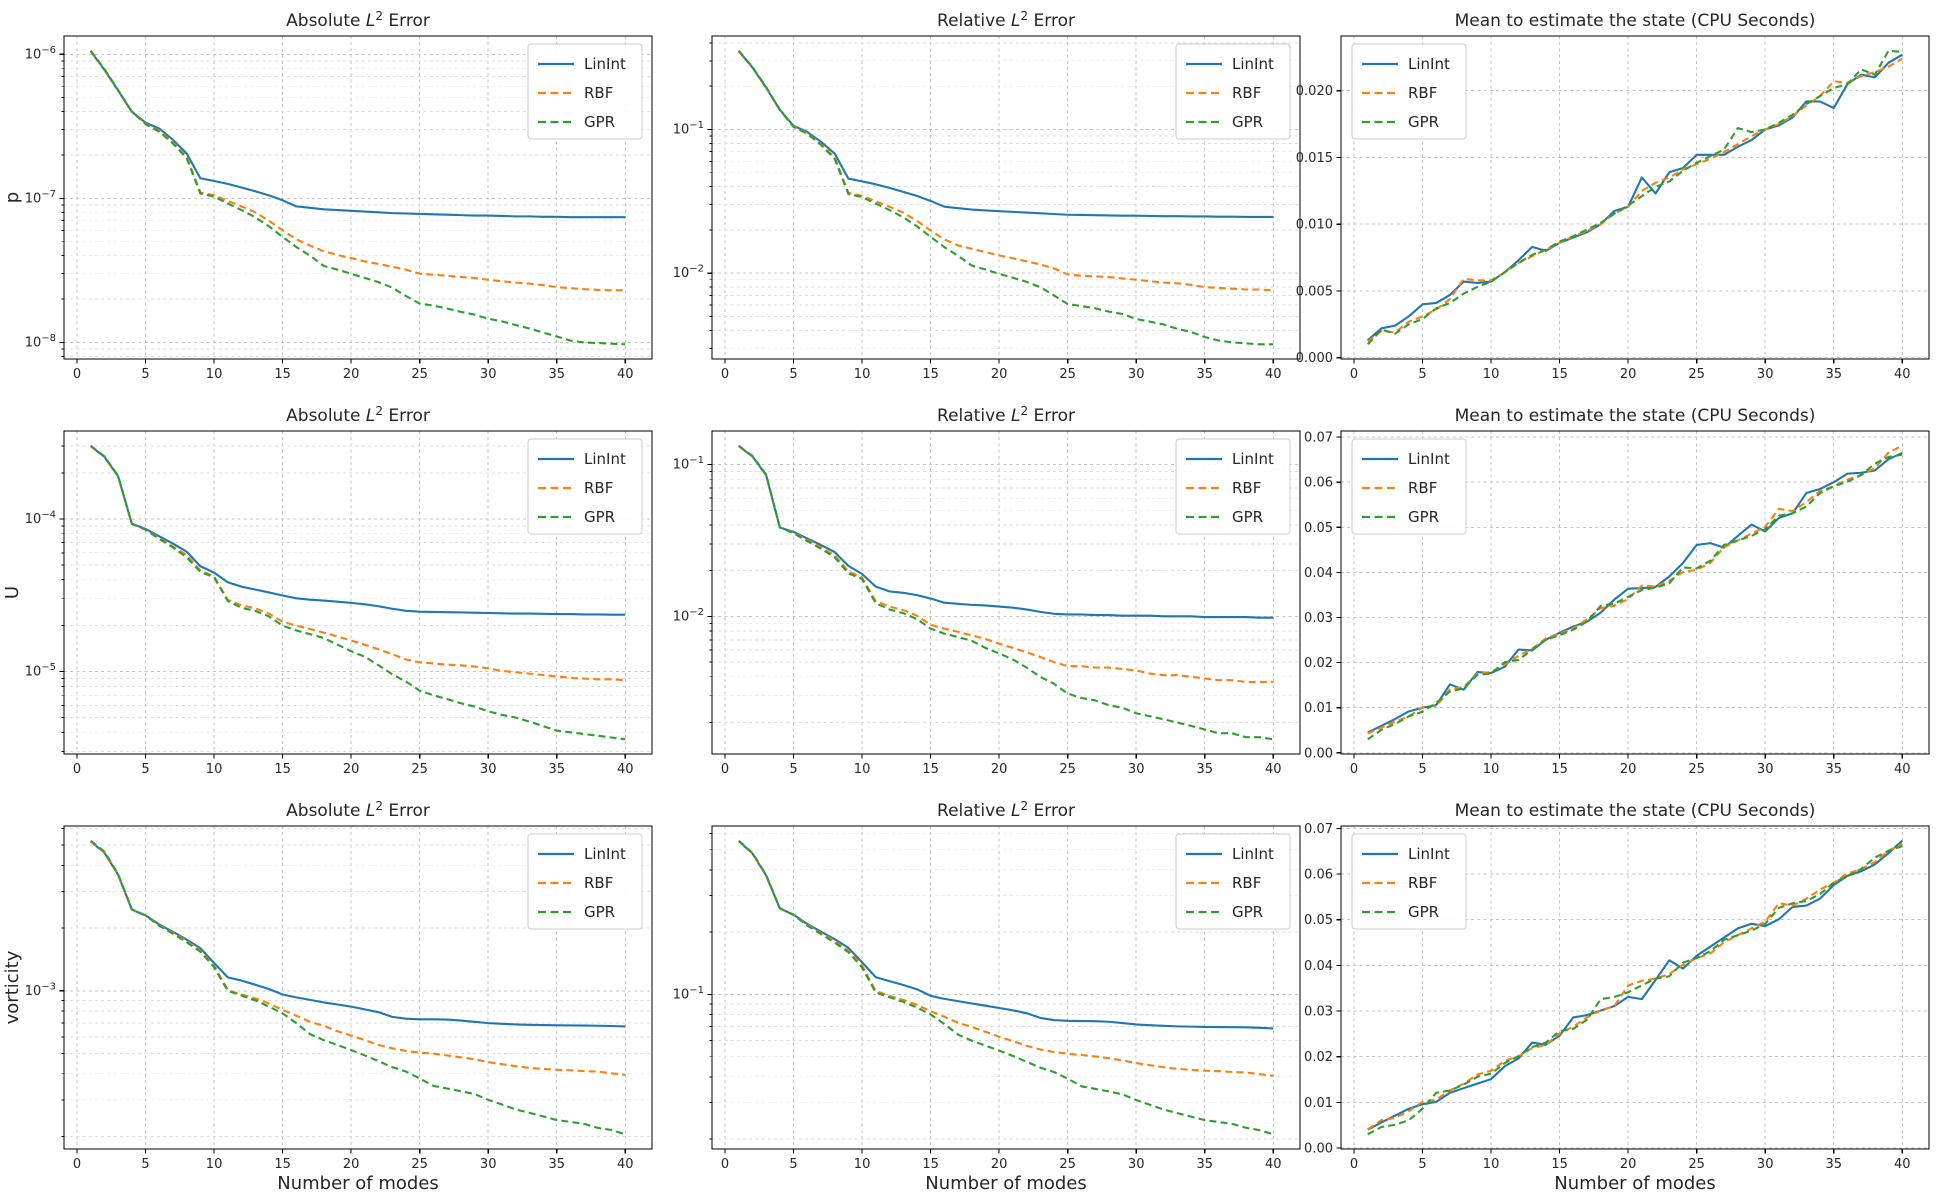 The width and height of the screenshot is (1940, 1194). Describe the element at coordinates (358, 810) in the screenshot. I see `subplot-title: Absolute L2 Error` at that location.